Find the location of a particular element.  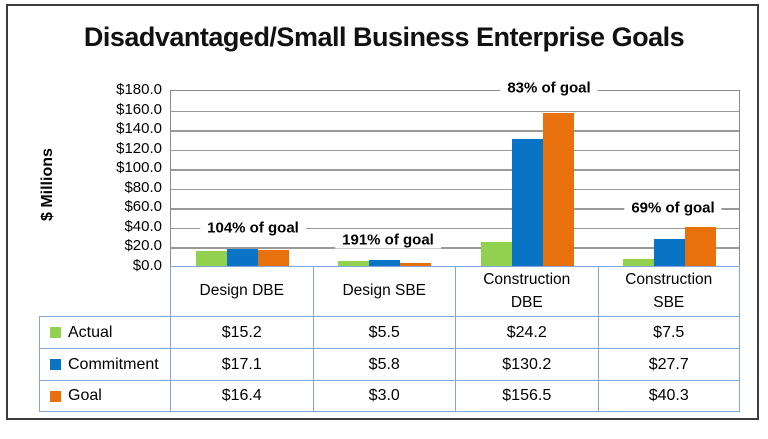

y-tick-40: $40.0 is located at coordinates (143, 226).